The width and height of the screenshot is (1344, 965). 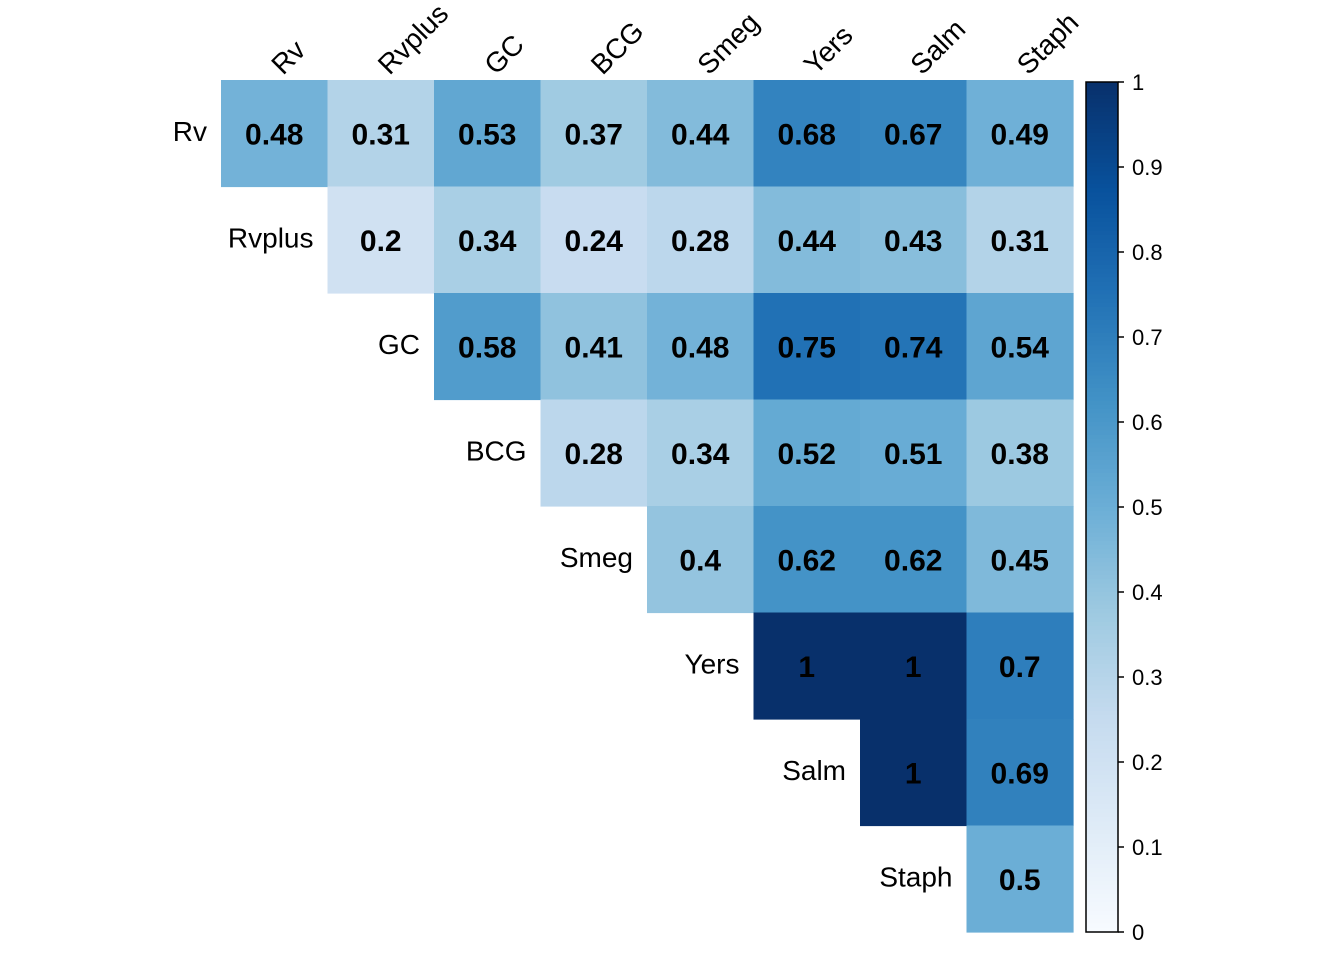 What do you see at coordinates (915, 877) in the screenshot?
I see `row-label-staph: Staph` at bounding box center [915, 877].